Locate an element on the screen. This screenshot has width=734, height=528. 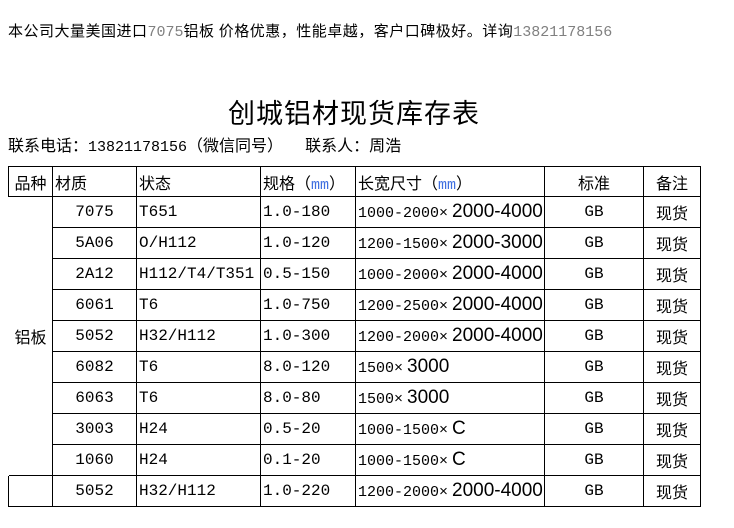
table-row: 6063 T6 8.0-80 1500× 3000 GB 现货 is located at coordinates (355, 398).